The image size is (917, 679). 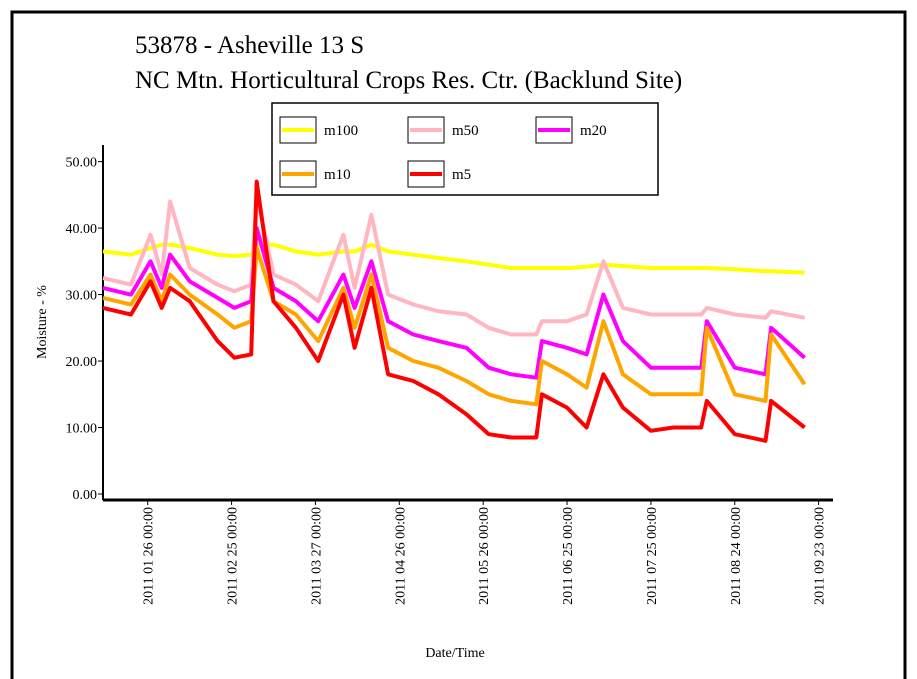 I want to click on legend, so click(x=465, y=149).